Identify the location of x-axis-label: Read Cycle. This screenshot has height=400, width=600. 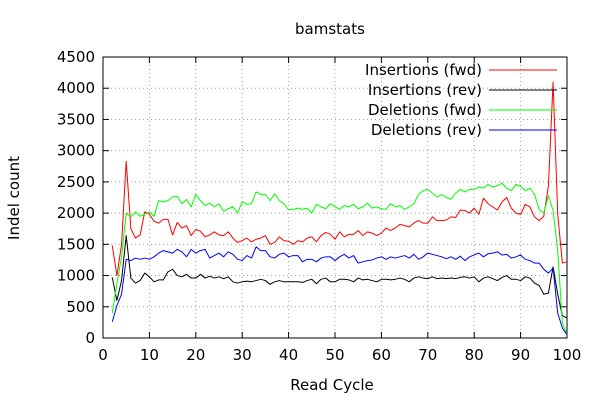
(331, 385).